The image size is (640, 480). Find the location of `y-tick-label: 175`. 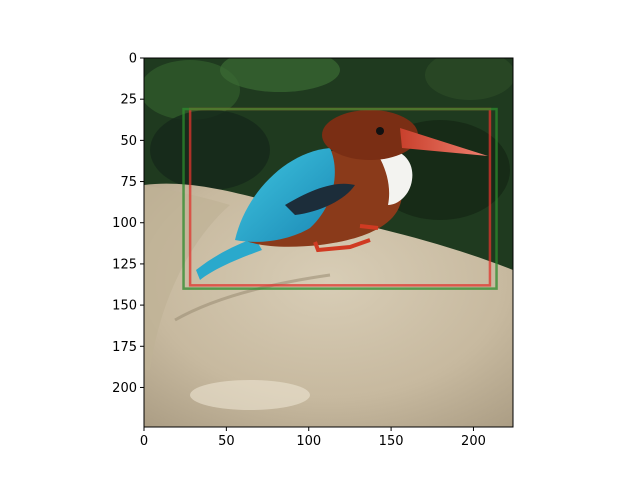

y-tick-label: 175 is located at coordinates (124, 347).